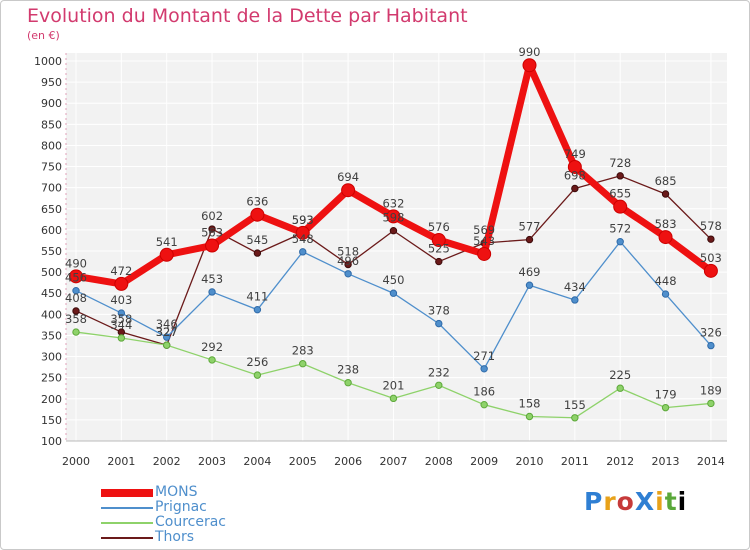 The width and height of the screenshot is (750, 550). I want to click on y-tick-label: 100, so click(51, 441).